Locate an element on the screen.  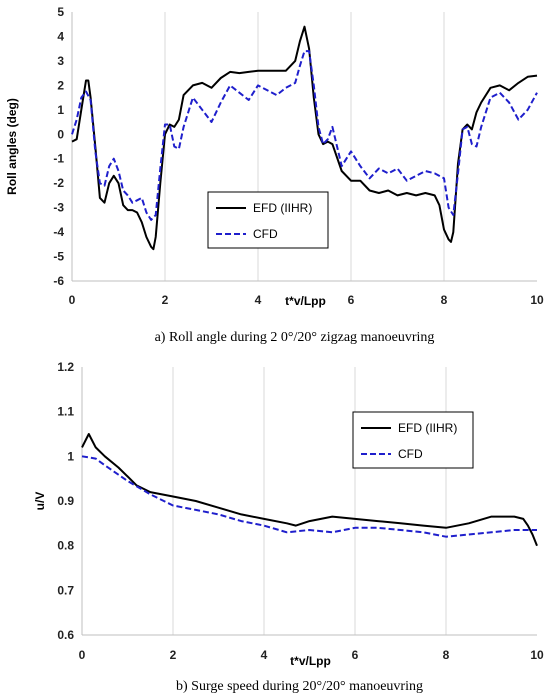
y-tick-label: 0 is located at coordinates (60, 134).